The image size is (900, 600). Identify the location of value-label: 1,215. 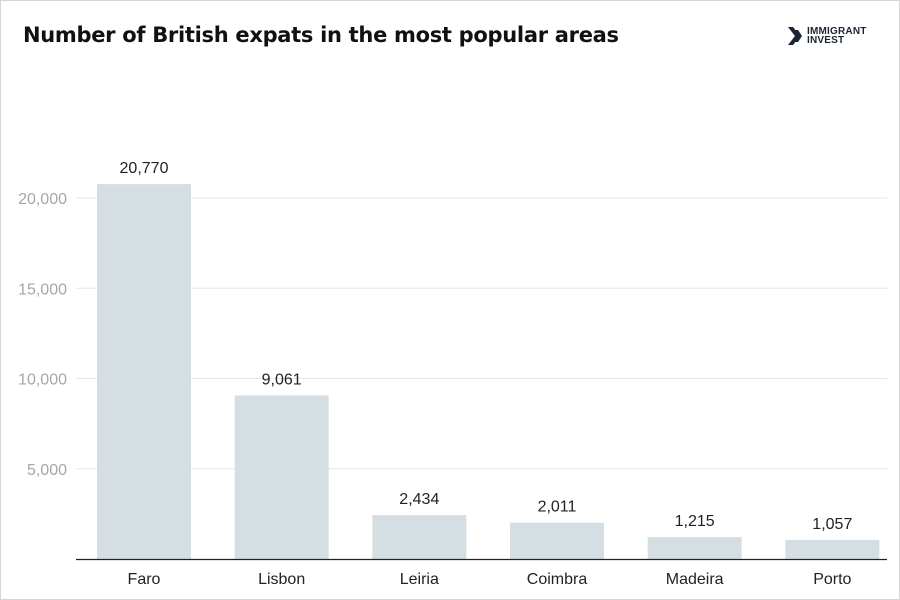
(695, 521).